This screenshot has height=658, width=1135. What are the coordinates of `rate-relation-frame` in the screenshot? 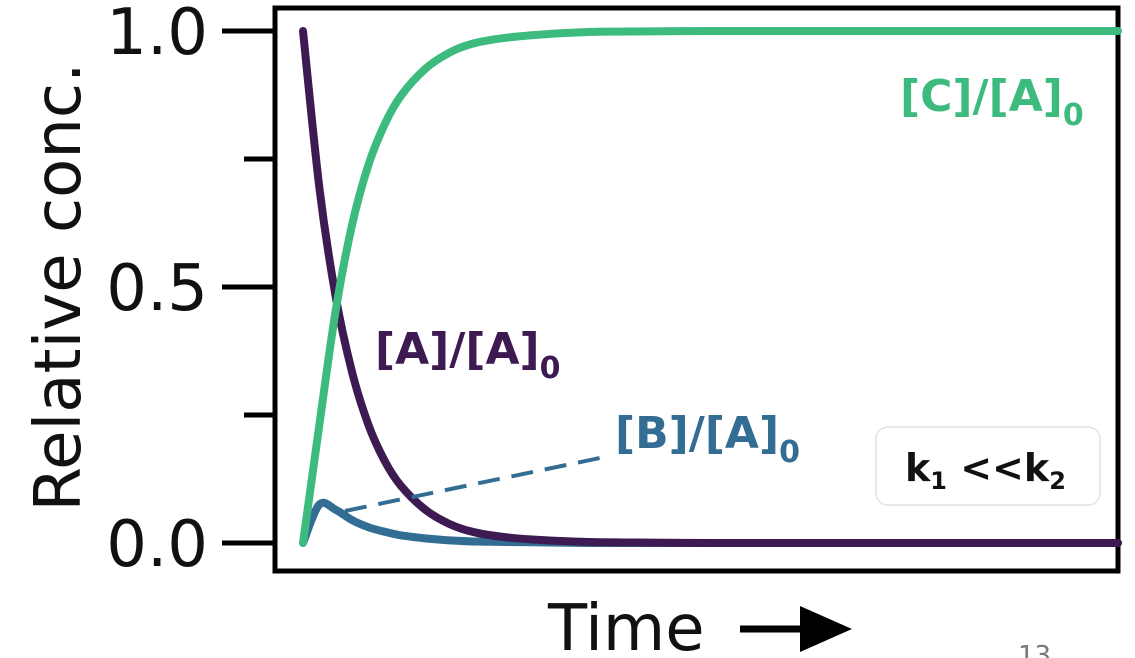 It's located at (988, 466).